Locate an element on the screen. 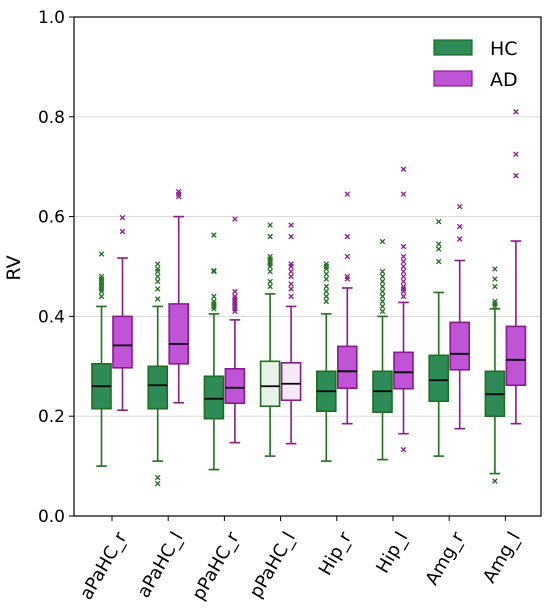 The width and height of the screenshot is (550, 611). box-ad-pPaHC_r is located at coordinates (235, 330).